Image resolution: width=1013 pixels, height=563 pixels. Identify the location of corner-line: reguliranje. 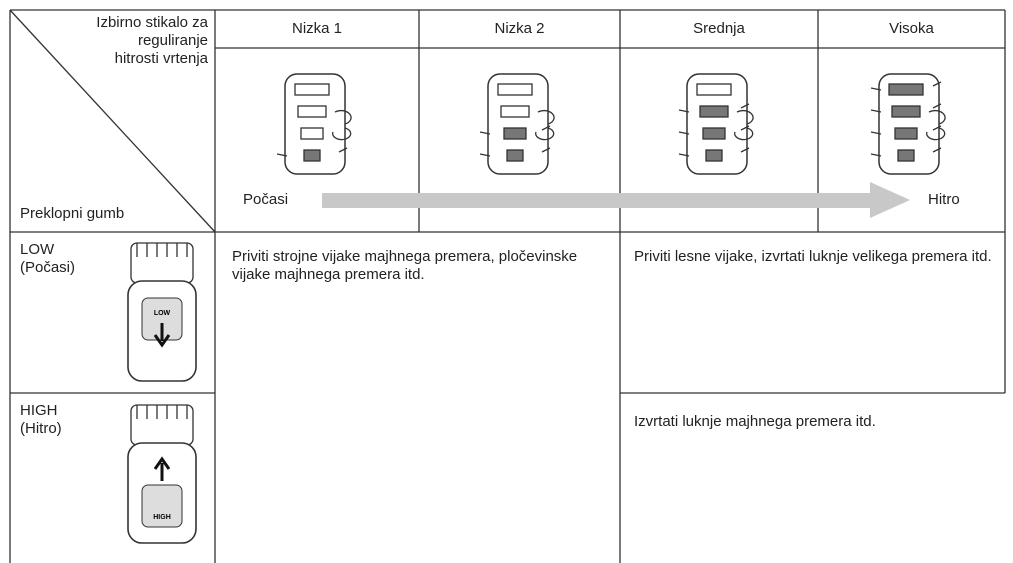
(172, 40).